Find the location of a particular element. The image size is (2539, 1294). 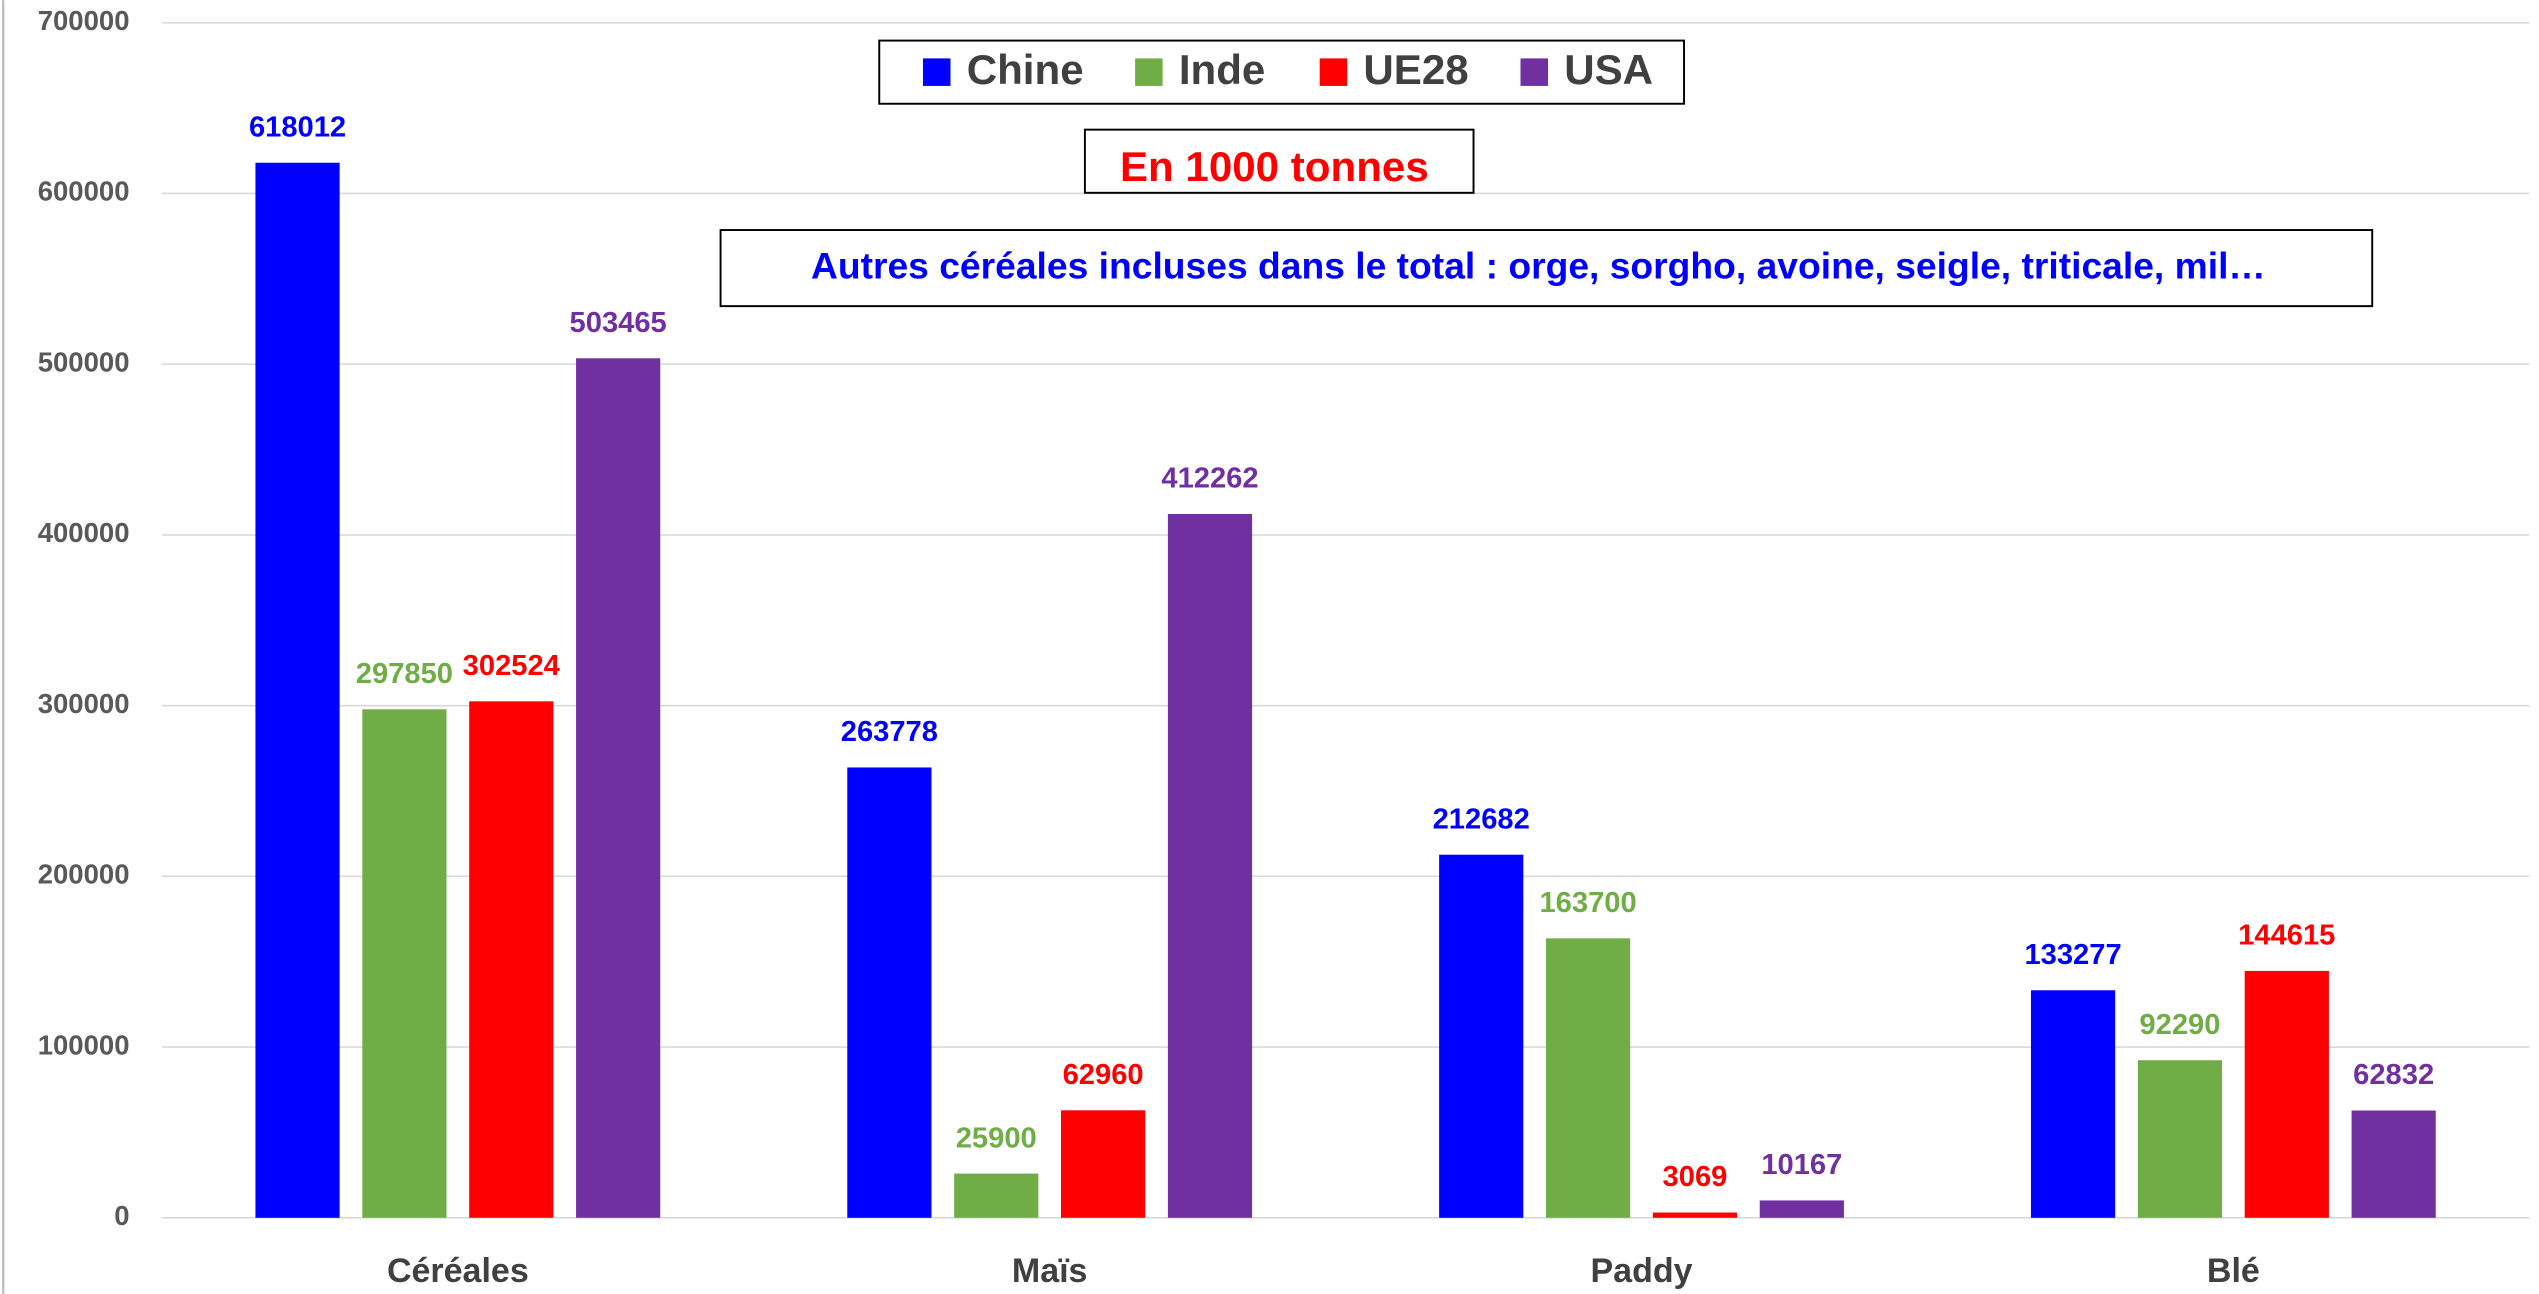

data-label: 25900 is located at coordinates (996, 1138).